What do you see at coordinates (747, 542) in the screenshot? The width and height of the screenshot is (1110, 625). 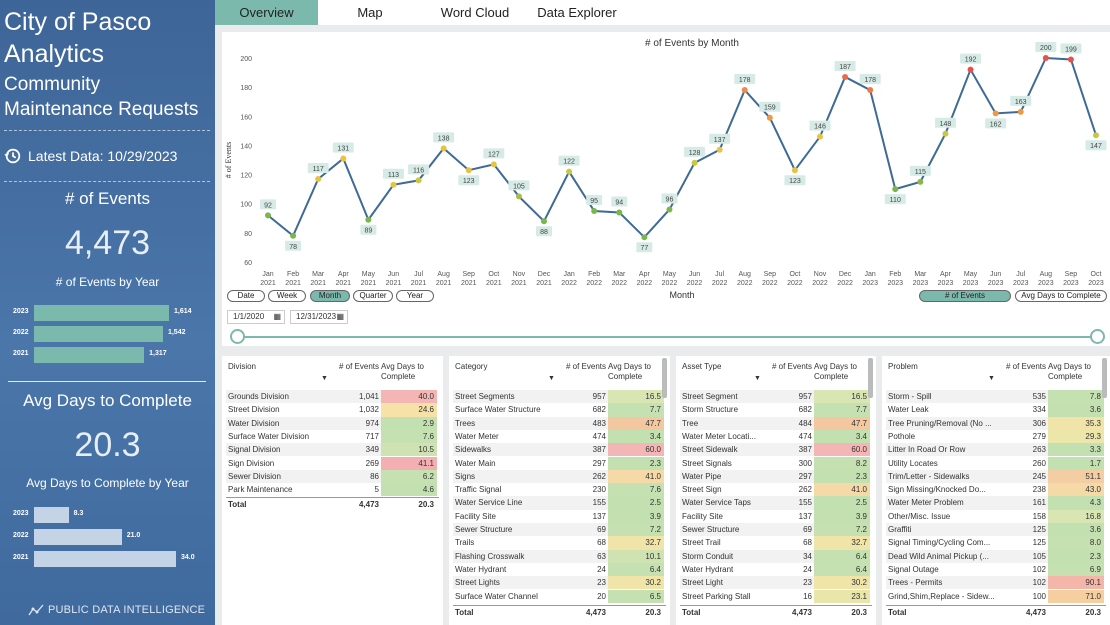 I see `table-row: Street Trail 68` at bounding box center [747, 542].